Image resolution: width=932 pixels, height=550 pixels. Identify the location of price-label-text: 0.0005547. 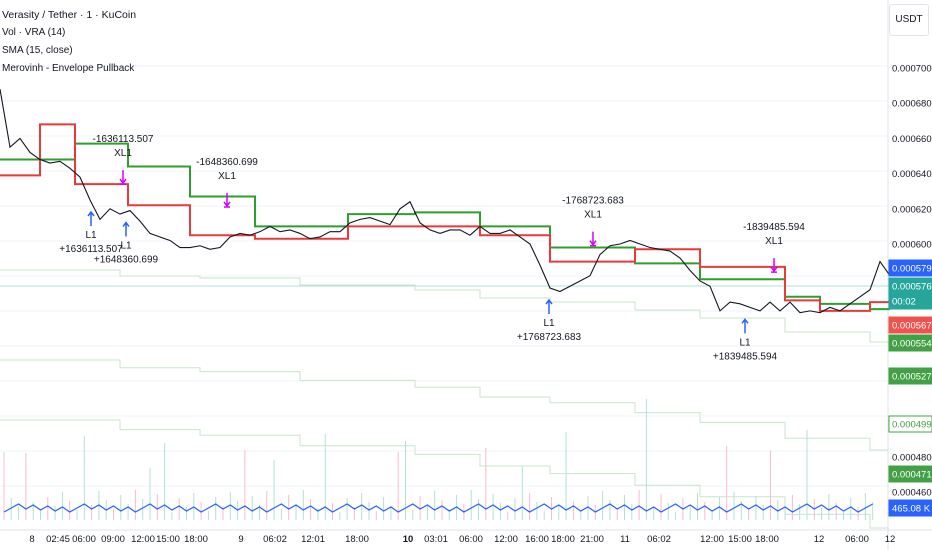
(912, 344).